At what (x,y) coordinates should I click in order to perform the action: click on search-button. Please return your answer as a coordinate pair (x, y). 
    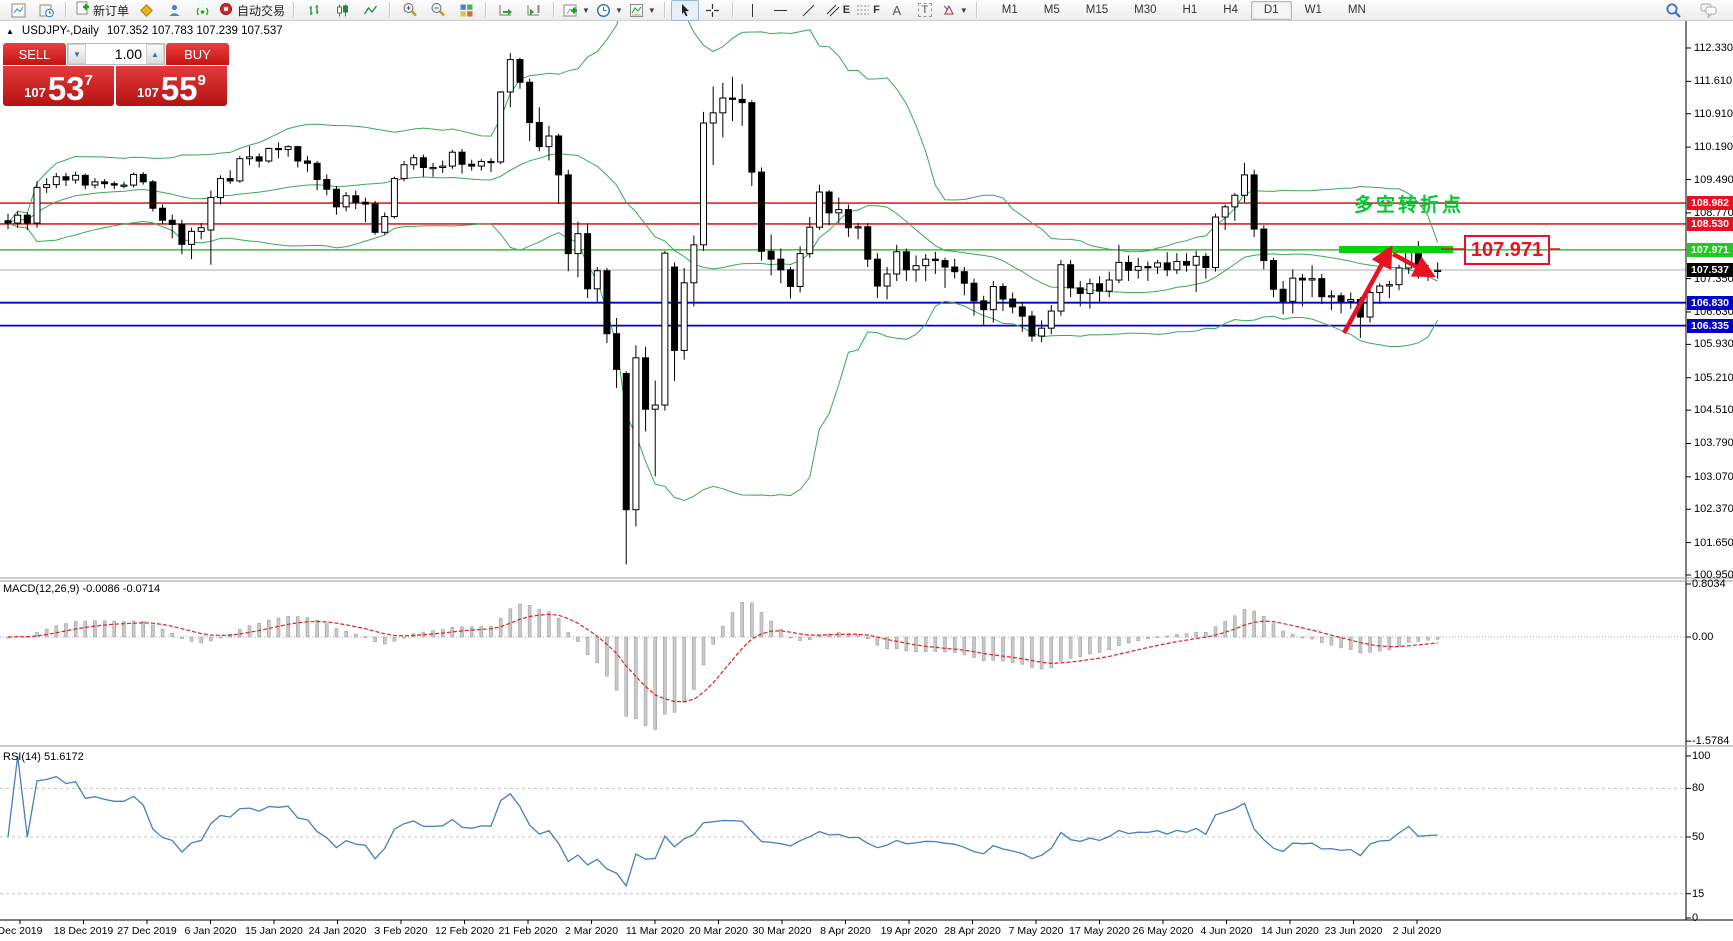
    Looking at the image, I should click on (1673, 10).